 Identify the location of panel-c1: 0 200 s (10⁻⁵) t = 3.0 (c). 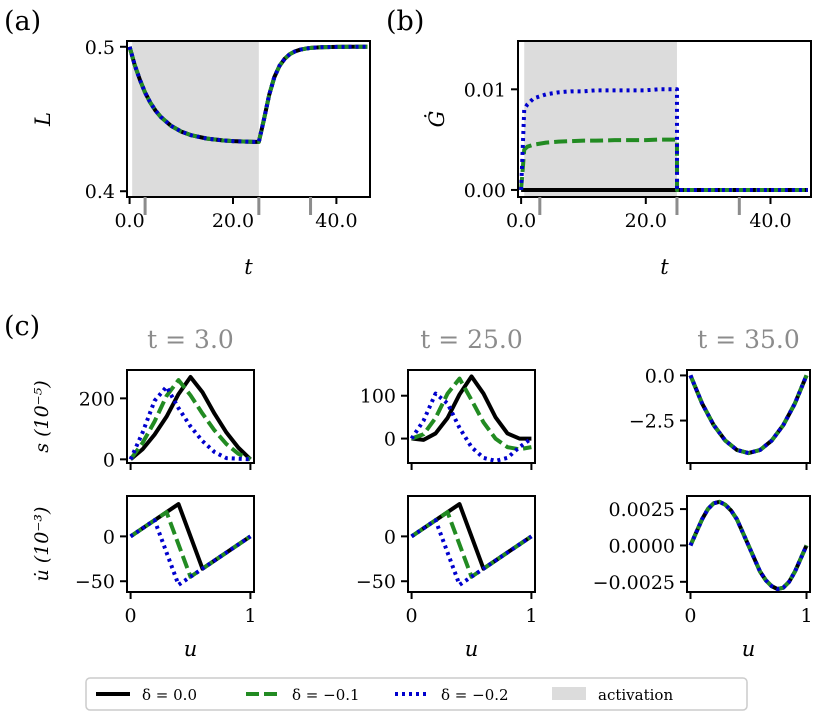
(129, 391).